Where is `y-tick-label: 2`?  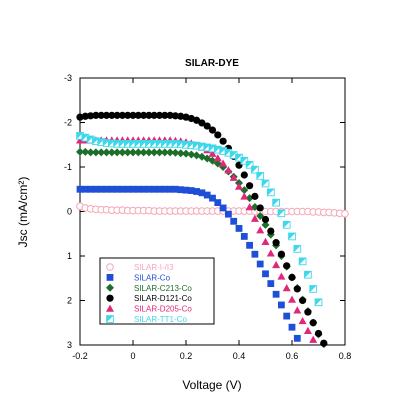 y-tick-label: 2 is located at coordinates (69, 301).